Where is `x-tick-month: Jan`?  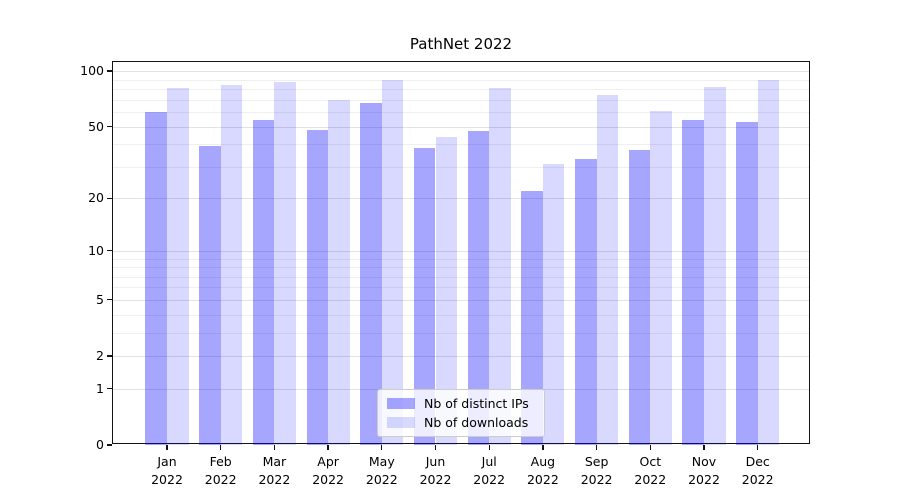
x-tick-month: Jan is located at coordinates (167, 461).